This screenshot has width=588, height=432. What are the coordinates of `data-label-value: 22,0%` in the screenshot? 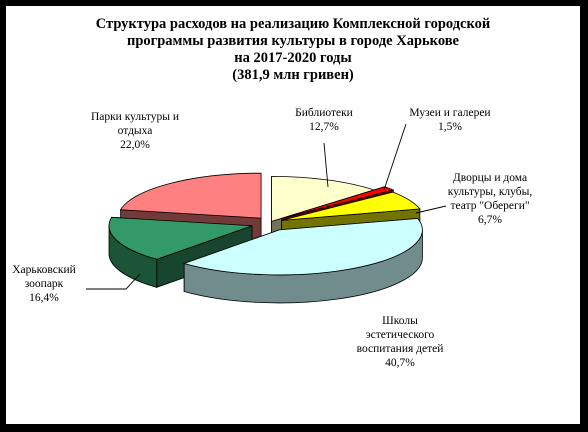 It's located at (135, 145).